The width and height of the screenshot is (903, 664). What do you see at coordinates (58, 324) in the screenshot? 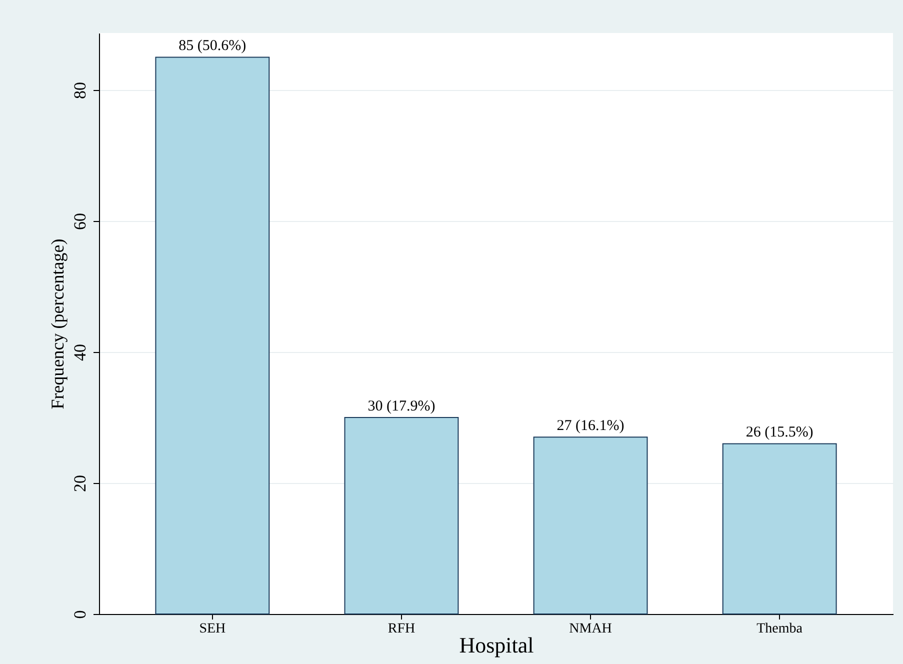
I see `y-axis-title: Frequency (percentage)` at bounding box center [58, 324].